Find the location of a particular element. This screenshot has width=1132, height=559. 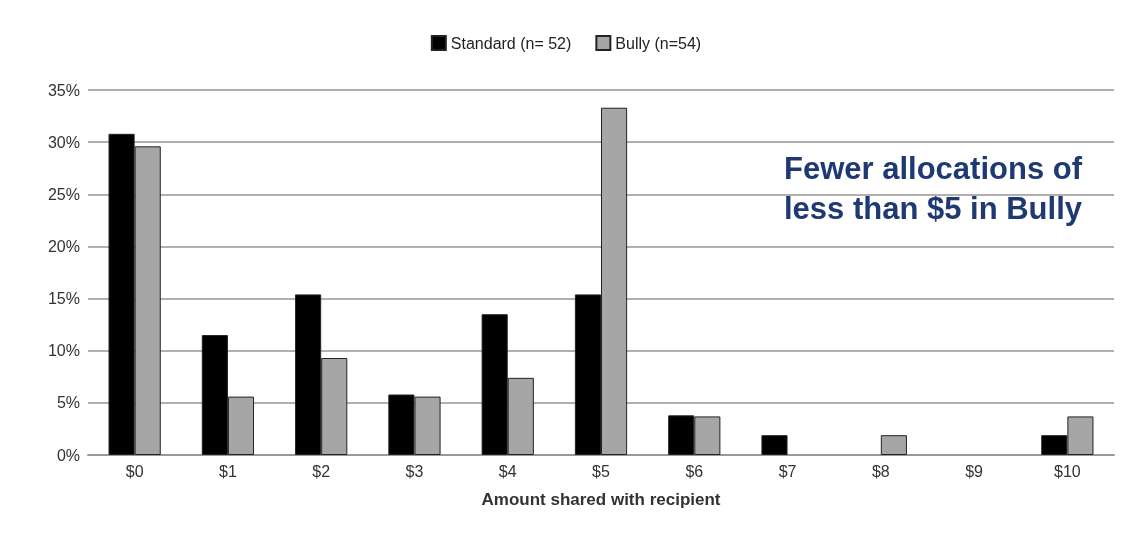

x-tick-label: $5 is located at coordinates (601, 471).